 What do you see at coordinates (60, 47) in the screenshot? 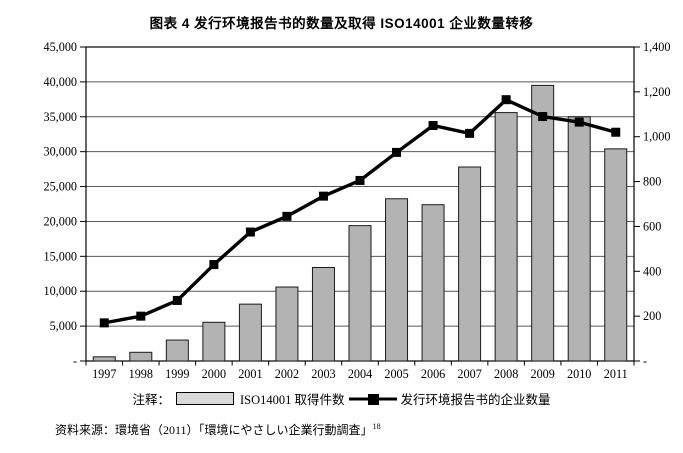
I see `left-axis-label: 45,000` at bounding box center [60, 47].